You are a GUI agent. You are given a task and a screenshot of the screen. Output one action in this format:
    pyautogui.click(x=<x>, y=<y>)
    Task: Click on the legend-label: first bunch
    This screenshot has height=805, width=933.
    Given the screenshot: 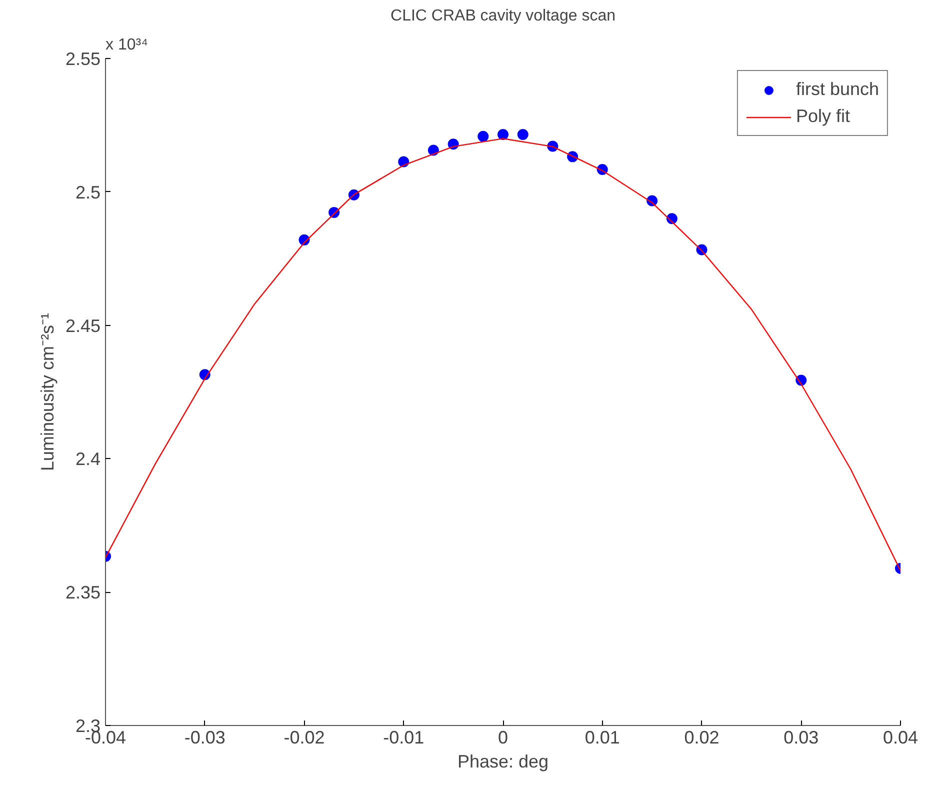 What is the action you would take?
    pyautogui.click(x=837, y=89)
    